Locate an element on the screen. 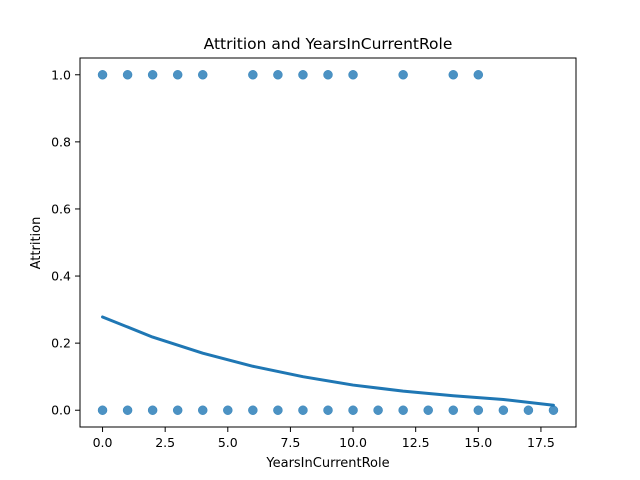  x-tick-label: 12.5 is located at coordinates (416, 442).